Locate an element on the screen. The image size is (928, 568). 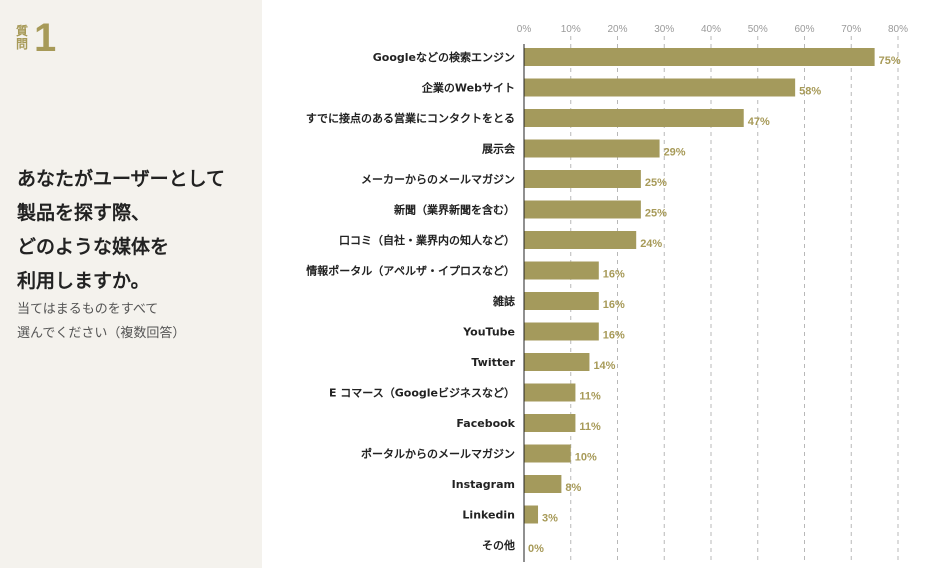
question-number: 1 is located at coordinates (45, 38).